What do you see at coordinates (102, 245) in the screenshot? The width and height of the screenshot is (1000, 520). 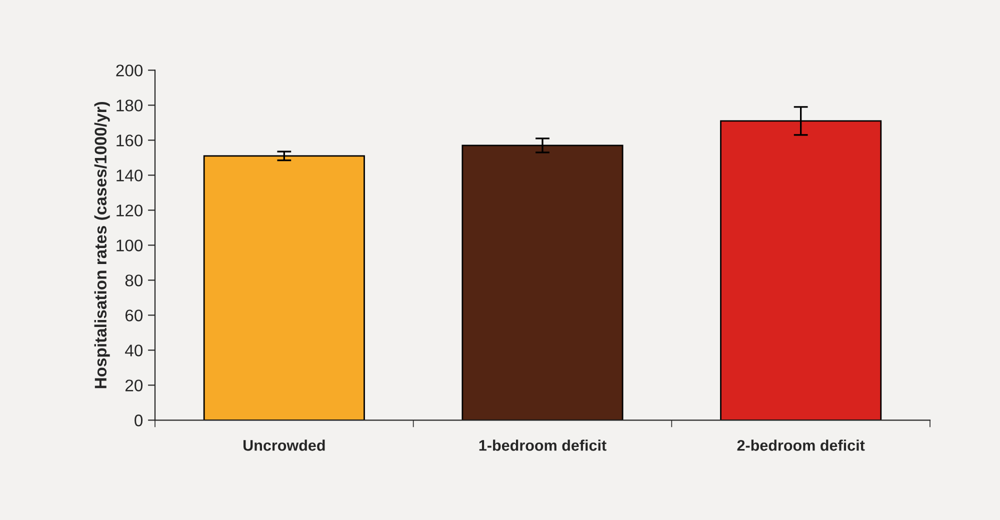 I see `y-axis-title: Hospitalisation rates (cases/1000/yr)` at bounding box center [102, 245].